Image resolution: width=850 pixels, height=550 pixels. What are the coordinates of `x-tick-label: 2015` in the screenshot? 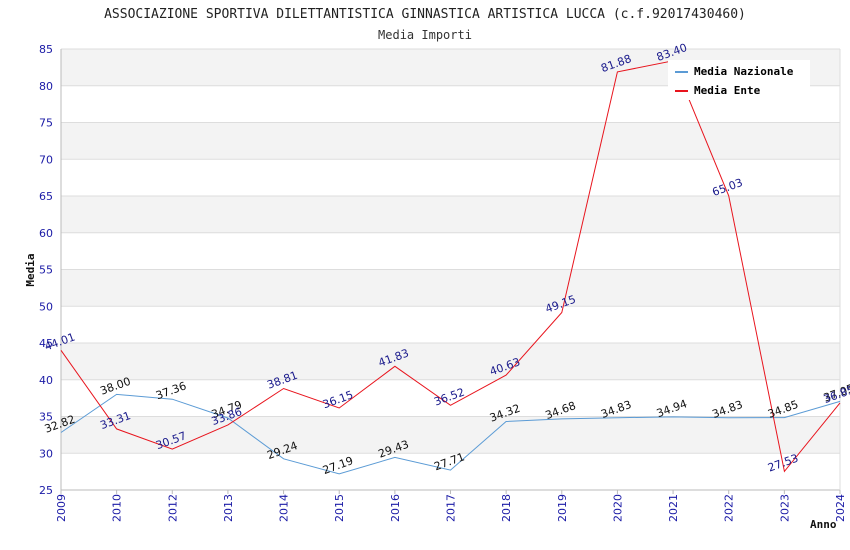 It's located at (339, 508).